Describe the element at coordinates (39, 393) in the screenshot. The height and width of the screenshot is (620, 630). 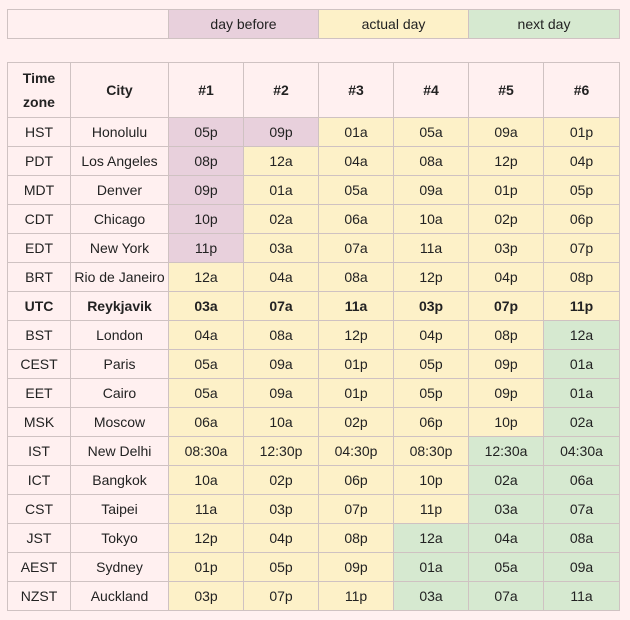
I see `time-zone-cell: EET` at that location.